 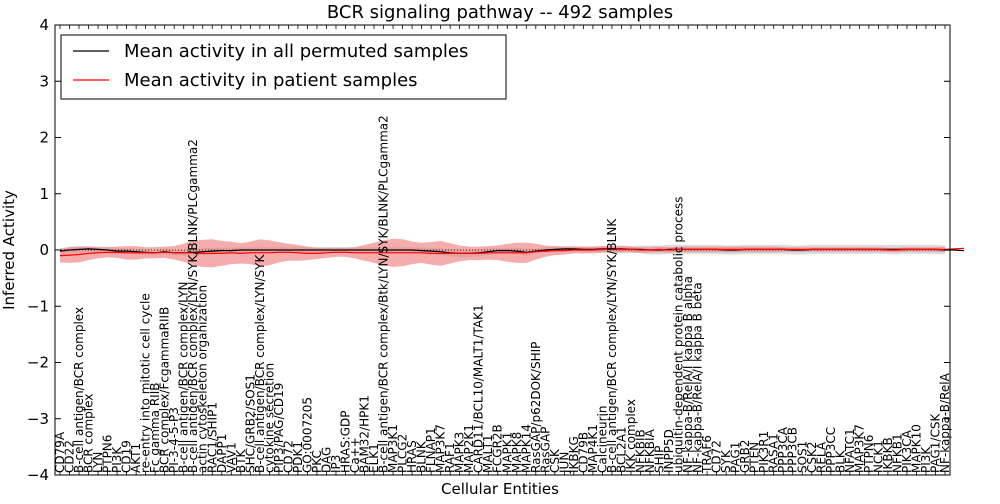 What do you see at coordinates (60, 452) in the screenshot?
I see `x-tick-label: CD79A` at bounding box center [60, 452].